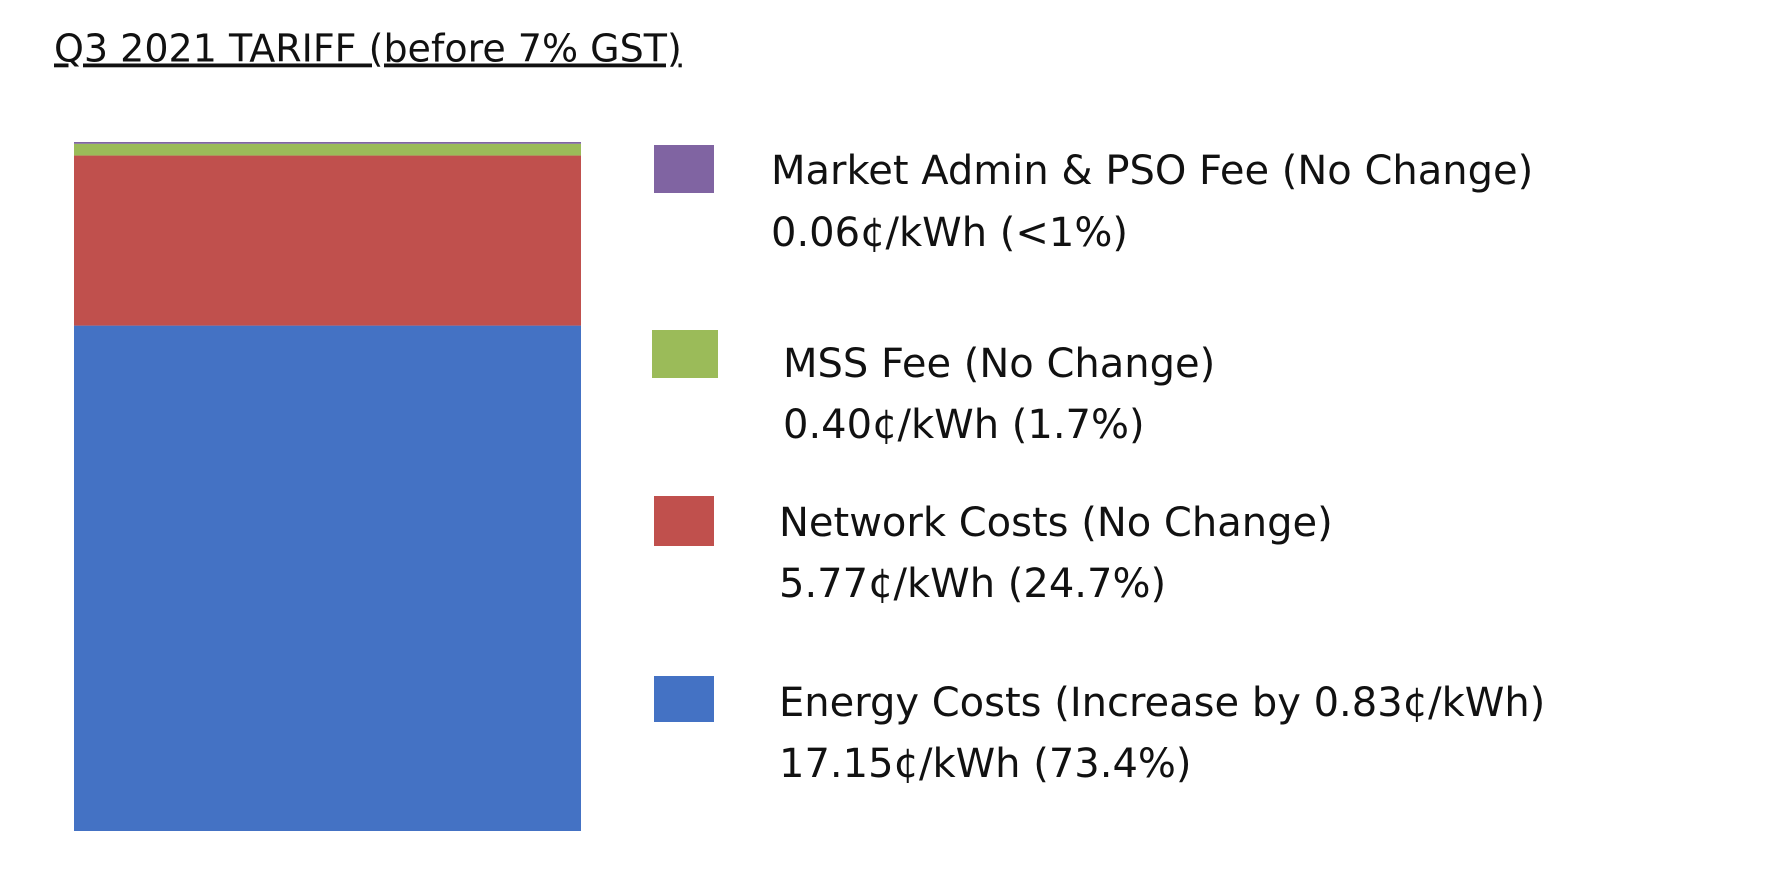 Image resolution: width=1768 pixels, height=890 pixels. What do you see at coordinates (999, 364) in the screenshot?
I see `legend-label: MSS Fee (No Change)` at bounding box center [999, 364].